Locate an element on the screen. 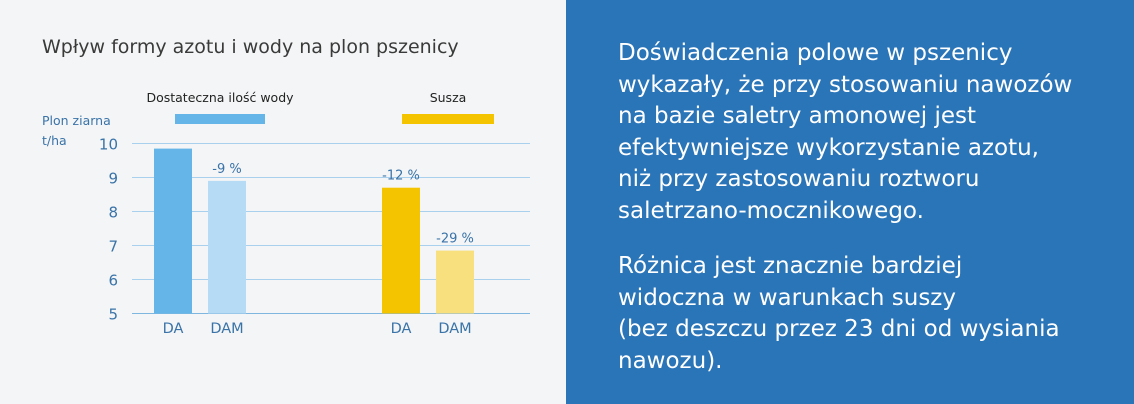 This screenshot has width=1134, height=404. y-axis-label: Plon ziarna is located at coordinates (76, 120).